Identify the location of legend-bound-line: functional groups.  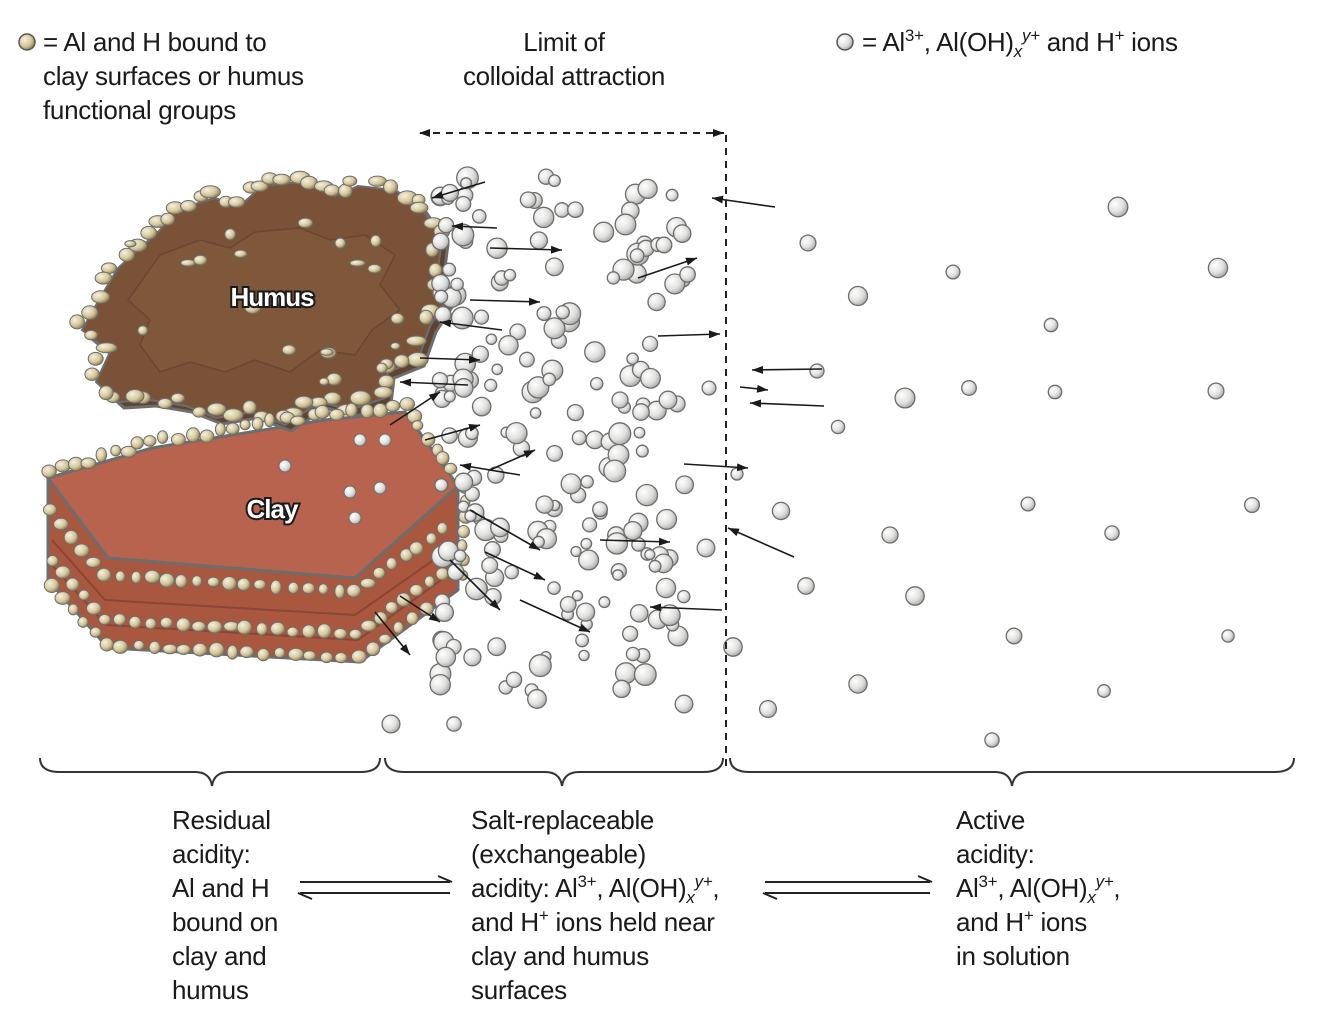
(139, 110).